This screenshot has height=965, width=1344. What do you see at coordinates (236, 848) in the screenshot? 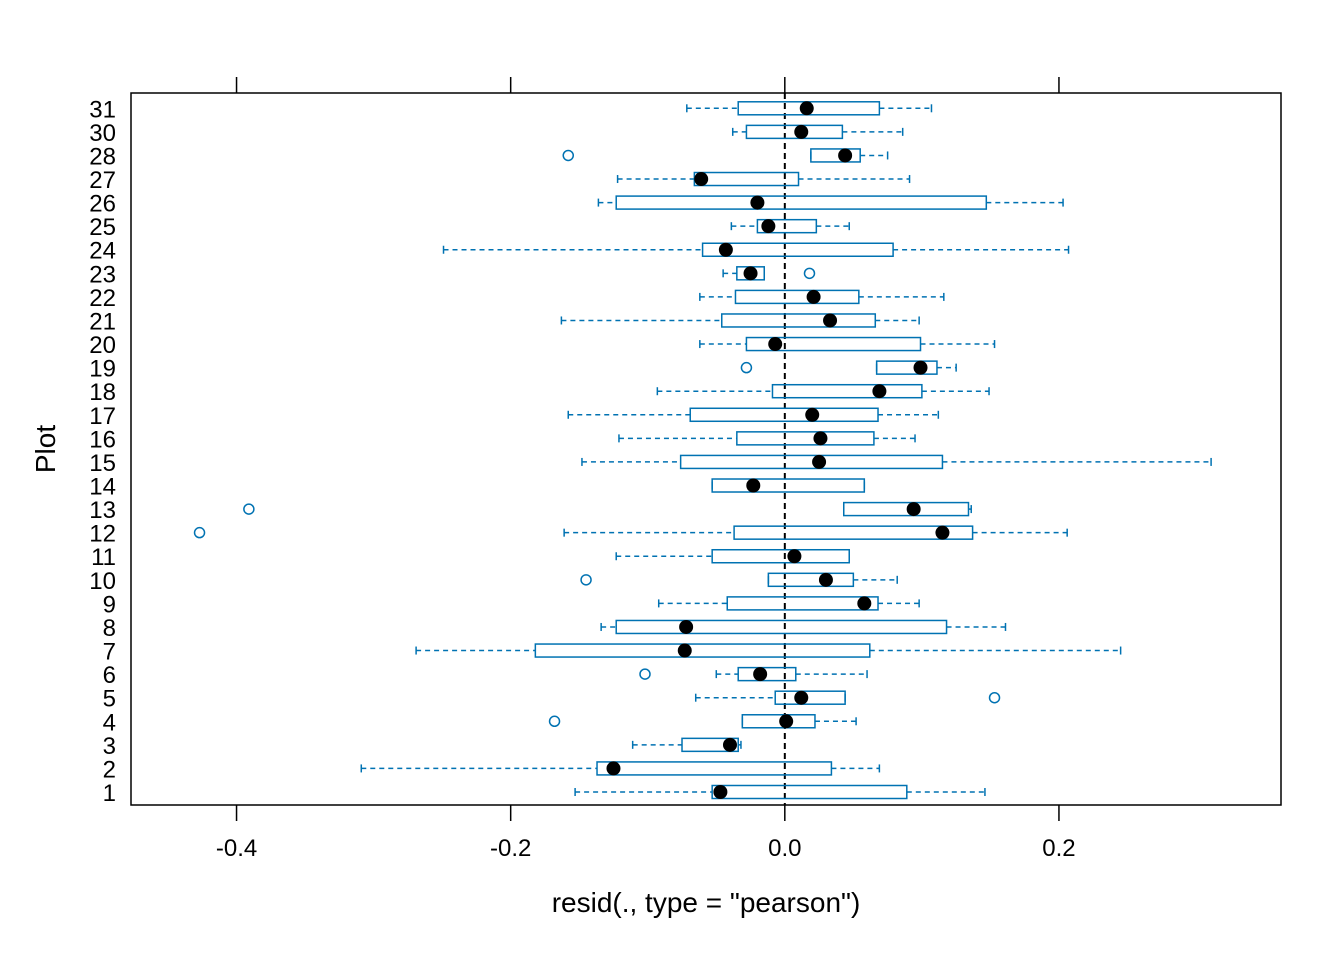
I see `x-tick-label: -0.4` at bounding box center [236, 848].